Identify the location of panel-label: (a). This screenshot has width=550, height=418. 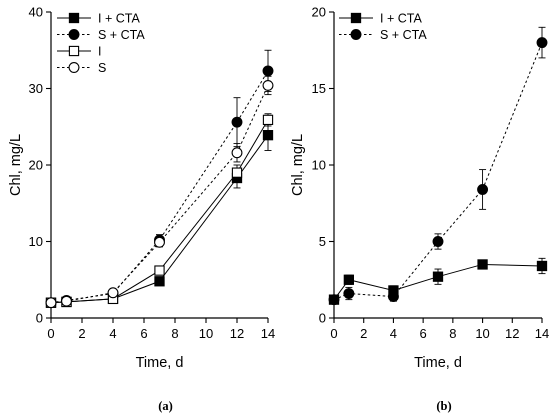
(165, 406).